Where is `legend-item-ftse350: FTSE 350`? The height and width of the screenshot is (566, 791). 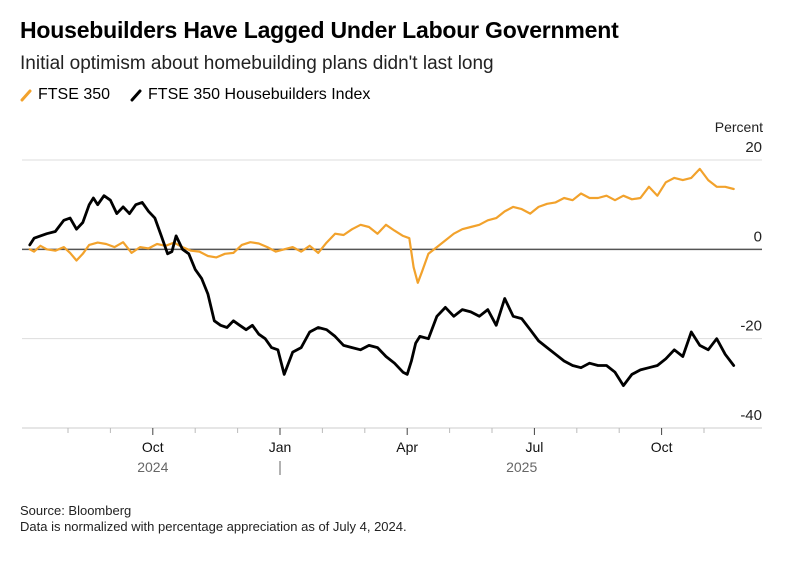
legend-item-ftse350: FTSE 350 is located at coordinates (65, 95).